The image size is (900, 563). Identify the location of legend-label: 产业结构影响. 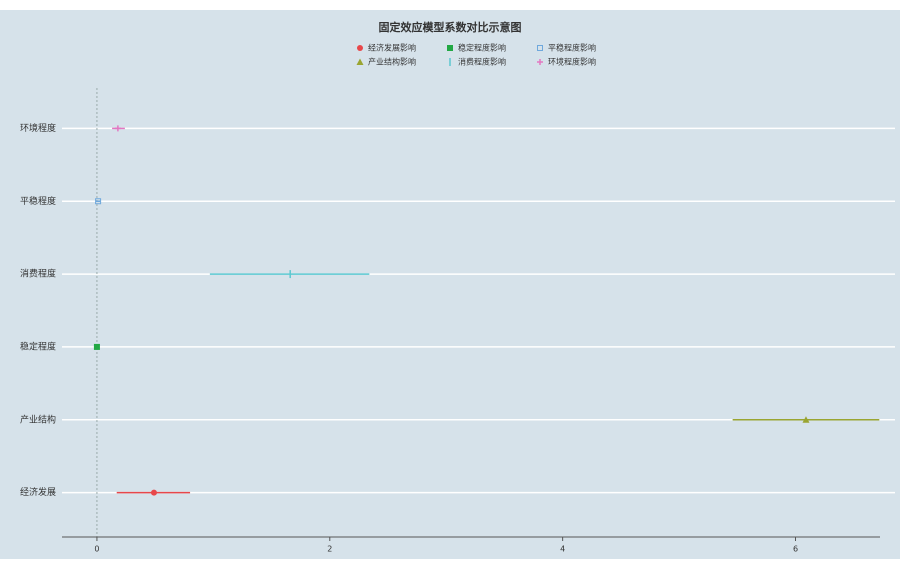
(392, 62).